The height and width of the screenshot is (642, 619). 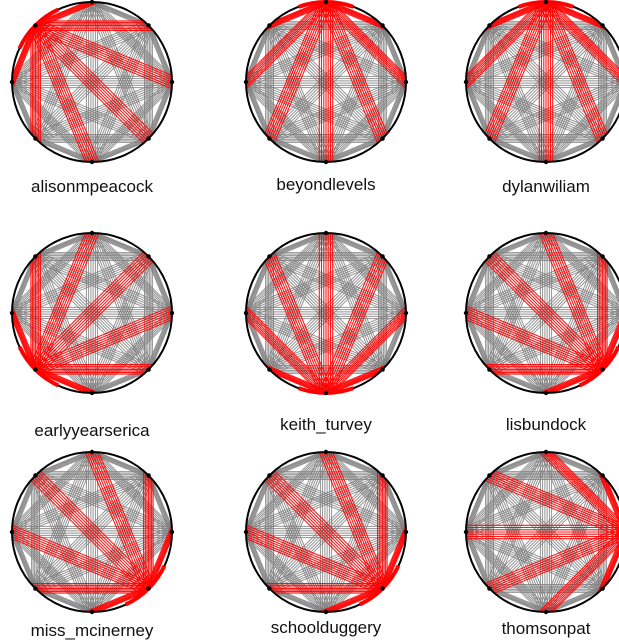 I want to click on panel-label: schoolduggery, so click(x=326, y=627).